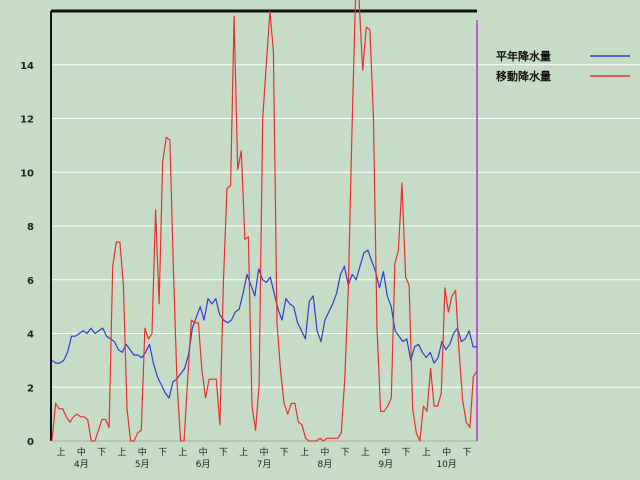  I want to click on x-month-label: 5月, so click(142, 464).